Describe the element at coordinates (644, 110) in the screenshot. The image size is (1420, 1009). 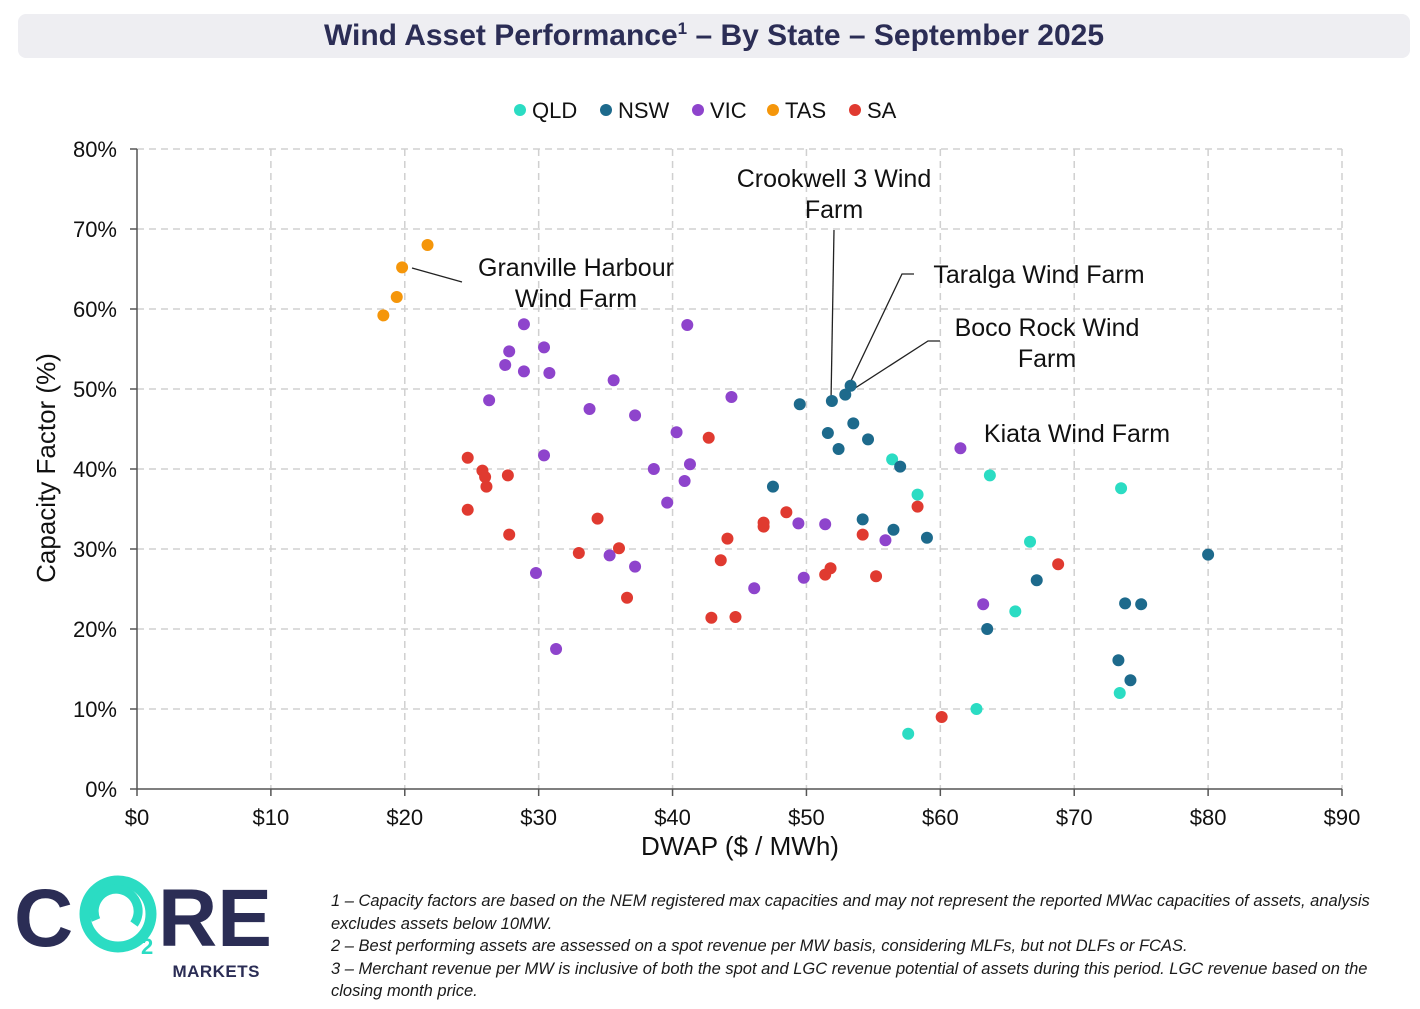
I see `legend-label: NSW` at that location.